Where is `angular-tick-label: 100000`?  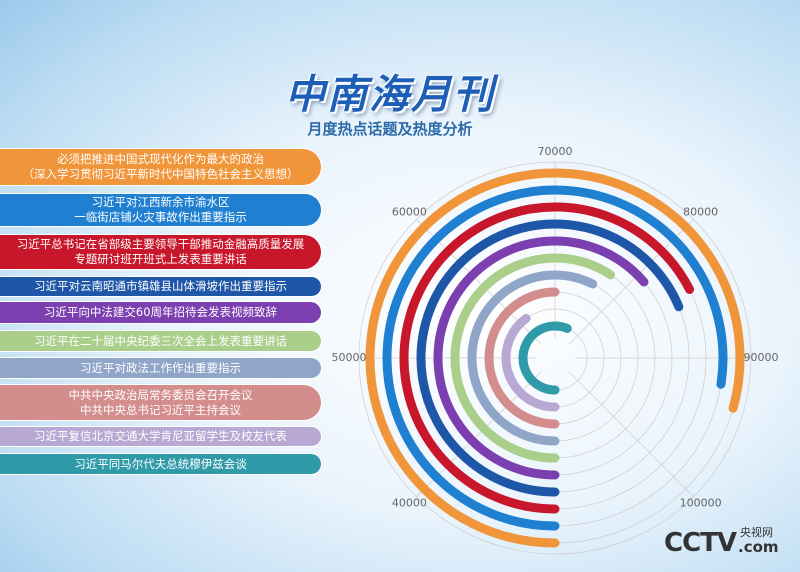 angular-tick-label: 100000 is located at coordinates (701, 503).